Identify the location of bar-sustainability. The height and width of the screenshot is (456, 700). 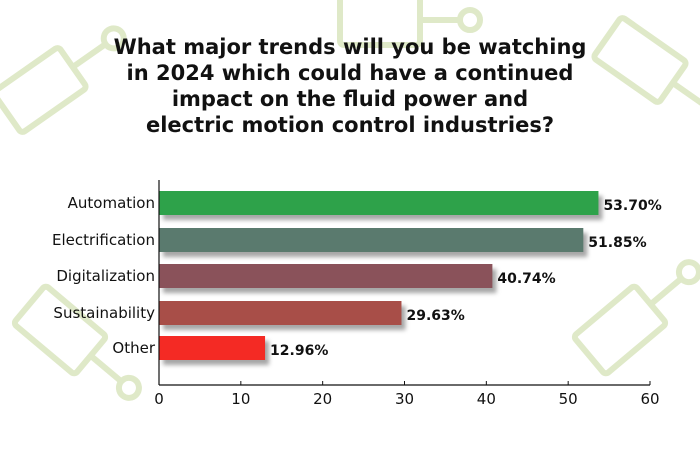
(280, 313).